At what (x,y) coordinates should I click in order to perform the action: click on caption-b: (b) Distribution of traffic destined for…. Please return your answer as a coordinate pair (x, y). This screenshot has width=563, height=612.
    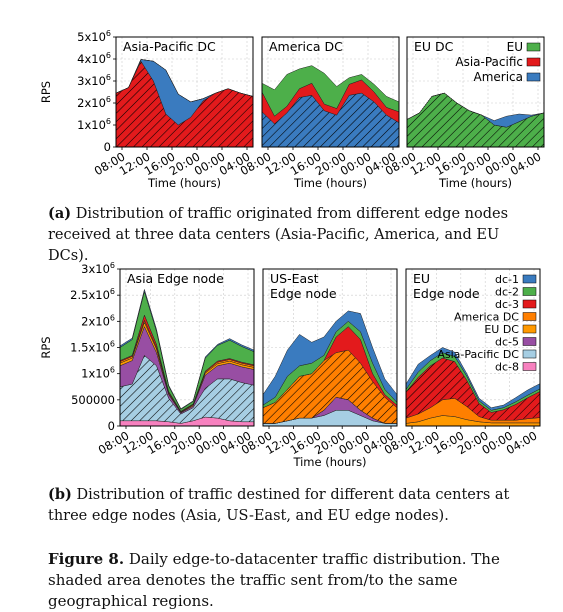
    Looking at the image, I should click on (288, 505).